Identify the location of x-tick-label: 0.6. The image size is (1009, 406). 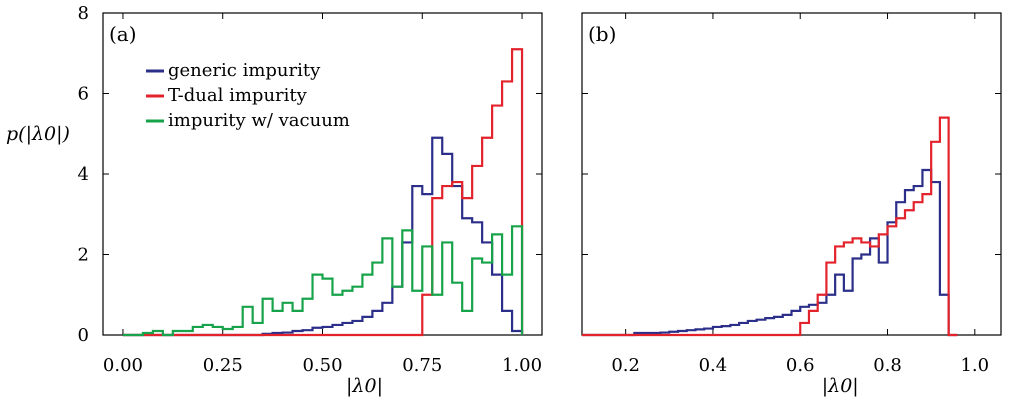
(800, 365).